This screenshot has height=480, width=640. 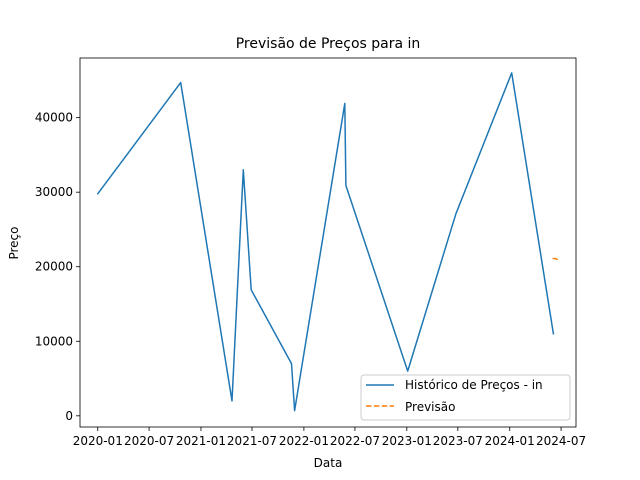 What do you see at coordinates (458, 441) in the screenshot?
I see `x-tick-label-2023-07: 2023-07` at bounding box center [458, 441].